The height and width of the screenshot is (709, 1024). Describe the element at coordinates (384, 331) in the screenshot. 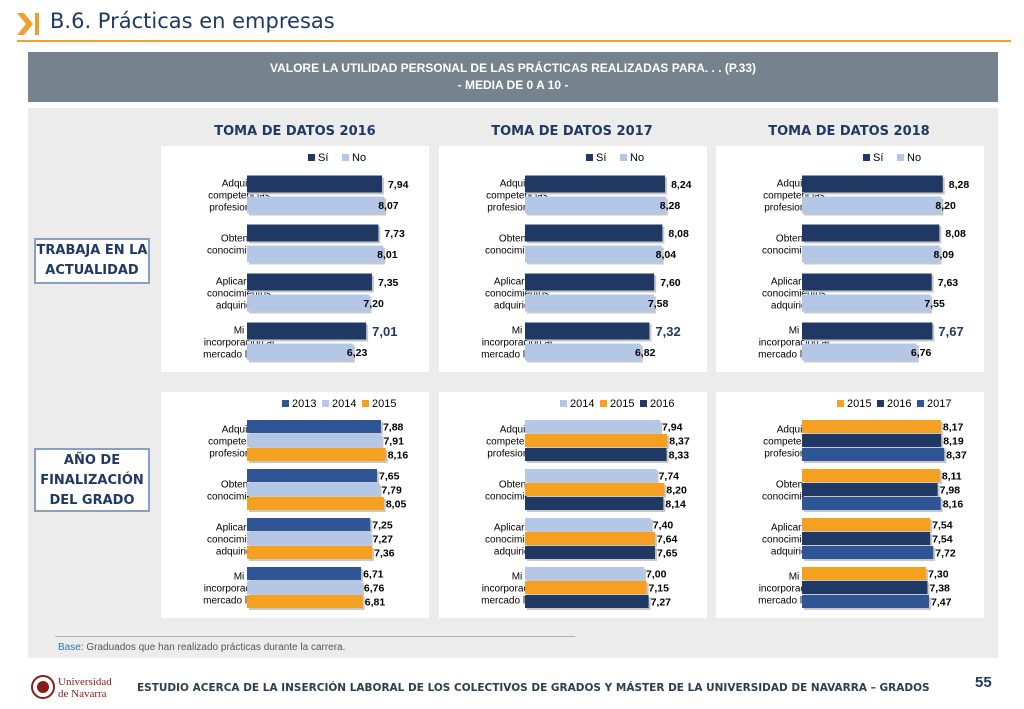

I see `data-label: 7,01` at that location.